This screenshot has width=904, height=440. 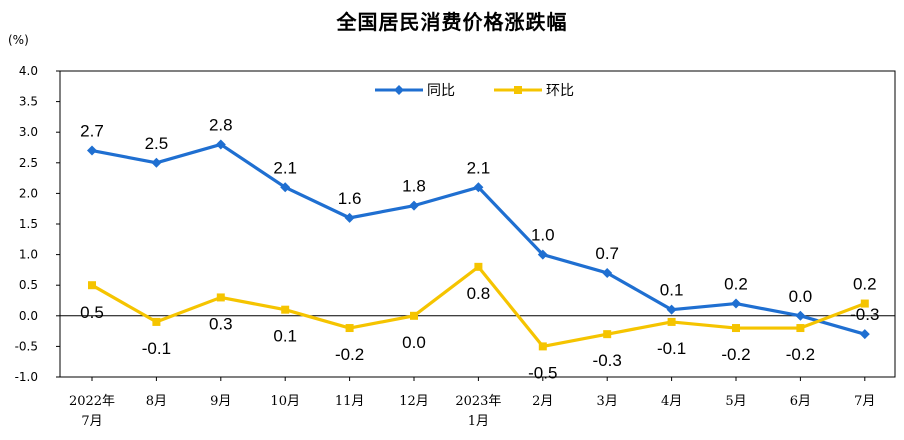 I want to click on y-tick-label: 2.0, so click(x=28, y=193).